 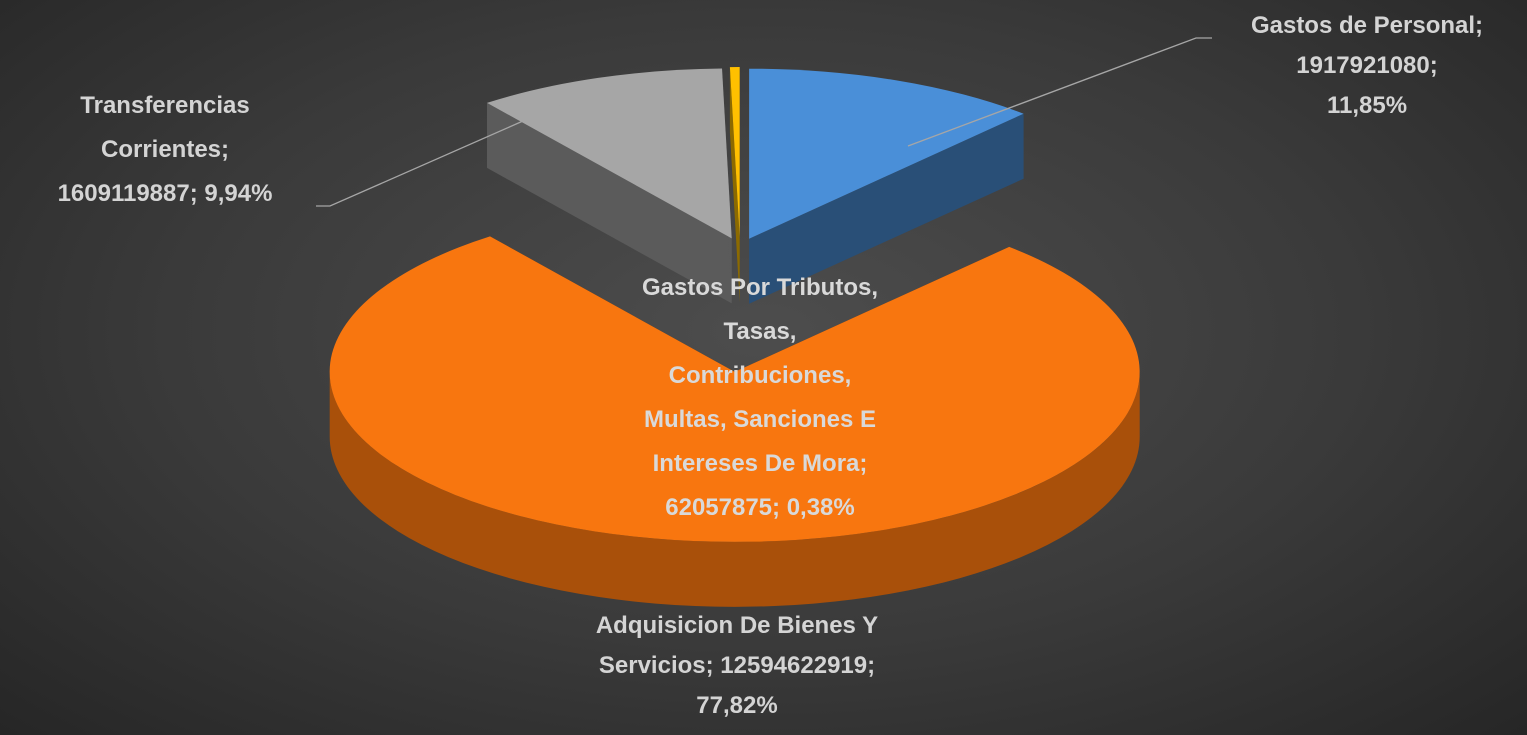 What do you see at coordinates (1367, 65) in the screenshot?
I see `data-label: Gastos de Personal; 1917921080; 11,85%` at bounding box center [1367, 65].